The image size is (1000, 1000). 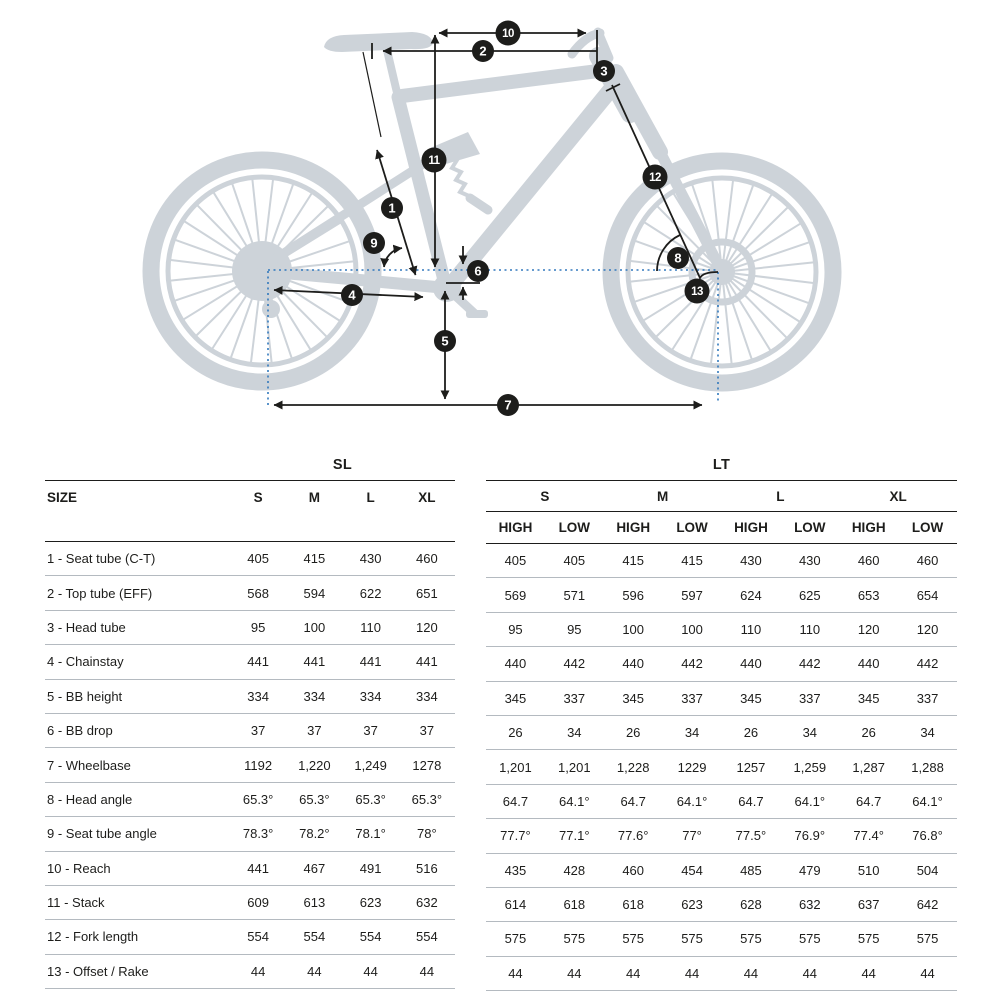 I want to click on value-cell: 1278, so click(x=427, y=765).